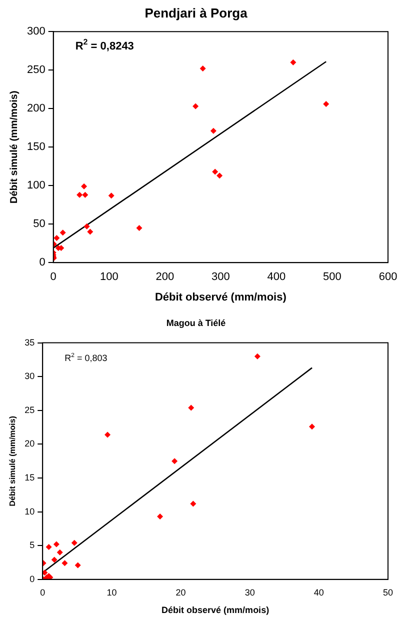  What do you see at coordinates (165, 277) in the screenshot?
I see `x-tick-label: 200` at bounding box center [165, 277].